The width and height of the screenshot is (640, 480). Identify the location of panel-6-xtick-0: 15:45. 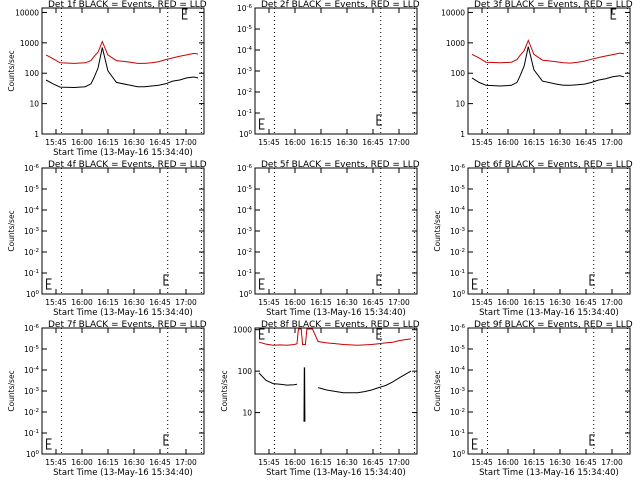
(482, 302).